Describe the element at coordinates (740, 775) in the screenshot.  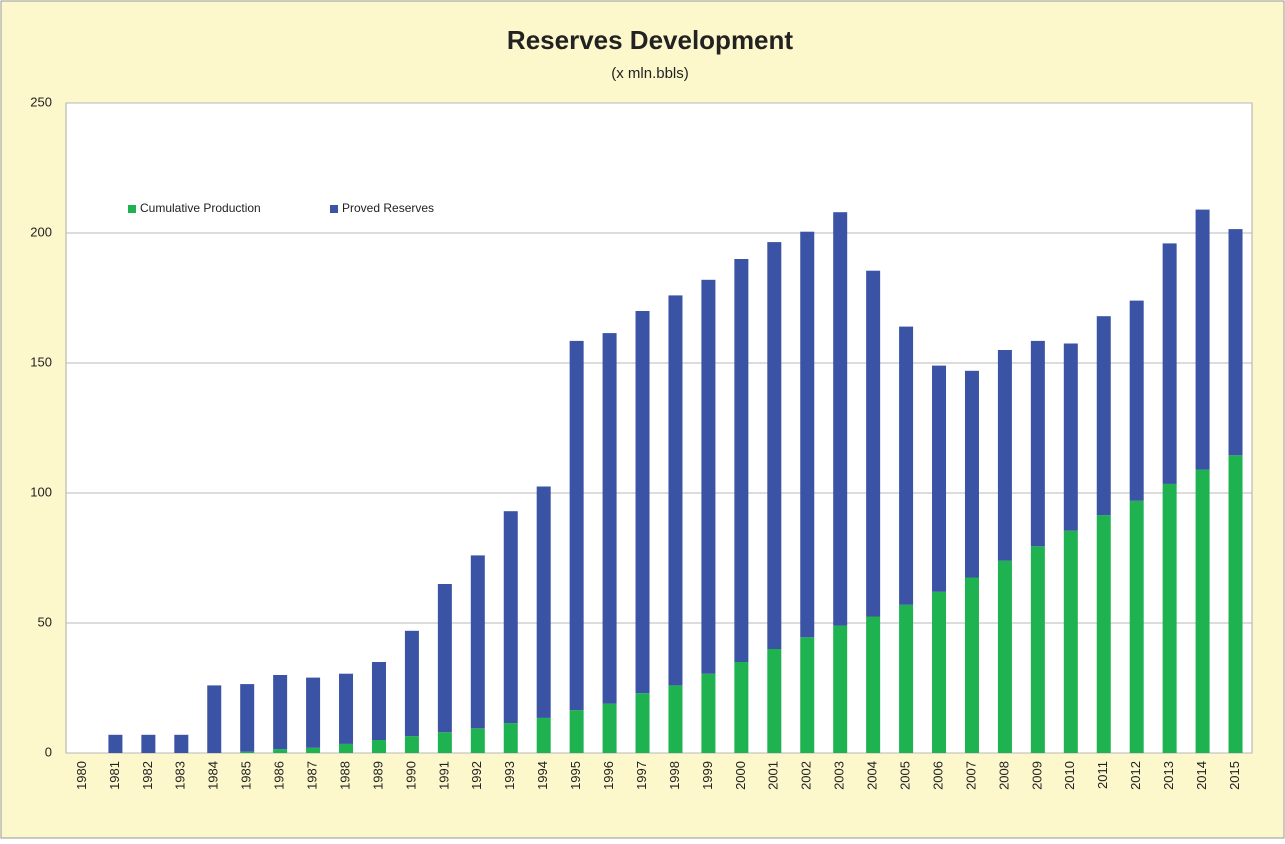
I see `x-tick-label: 2000` at that location.